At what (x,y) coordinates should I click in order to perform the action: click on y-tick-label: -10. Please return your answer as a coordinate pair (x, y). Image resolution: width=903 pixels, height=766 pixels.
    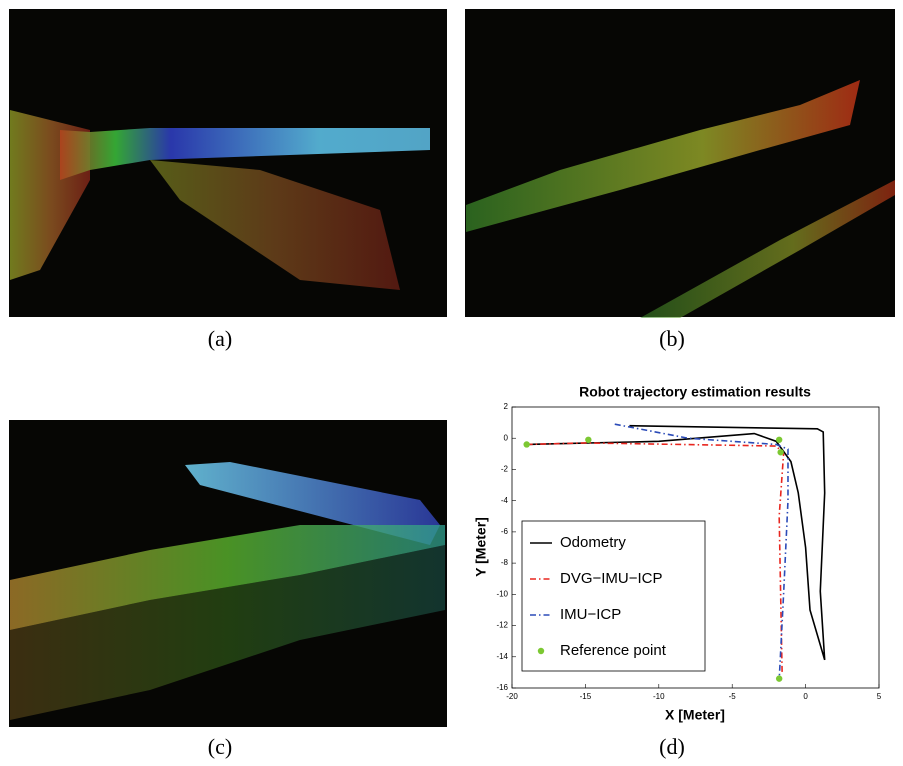
    Looking at the image, I should click on (502, 593).